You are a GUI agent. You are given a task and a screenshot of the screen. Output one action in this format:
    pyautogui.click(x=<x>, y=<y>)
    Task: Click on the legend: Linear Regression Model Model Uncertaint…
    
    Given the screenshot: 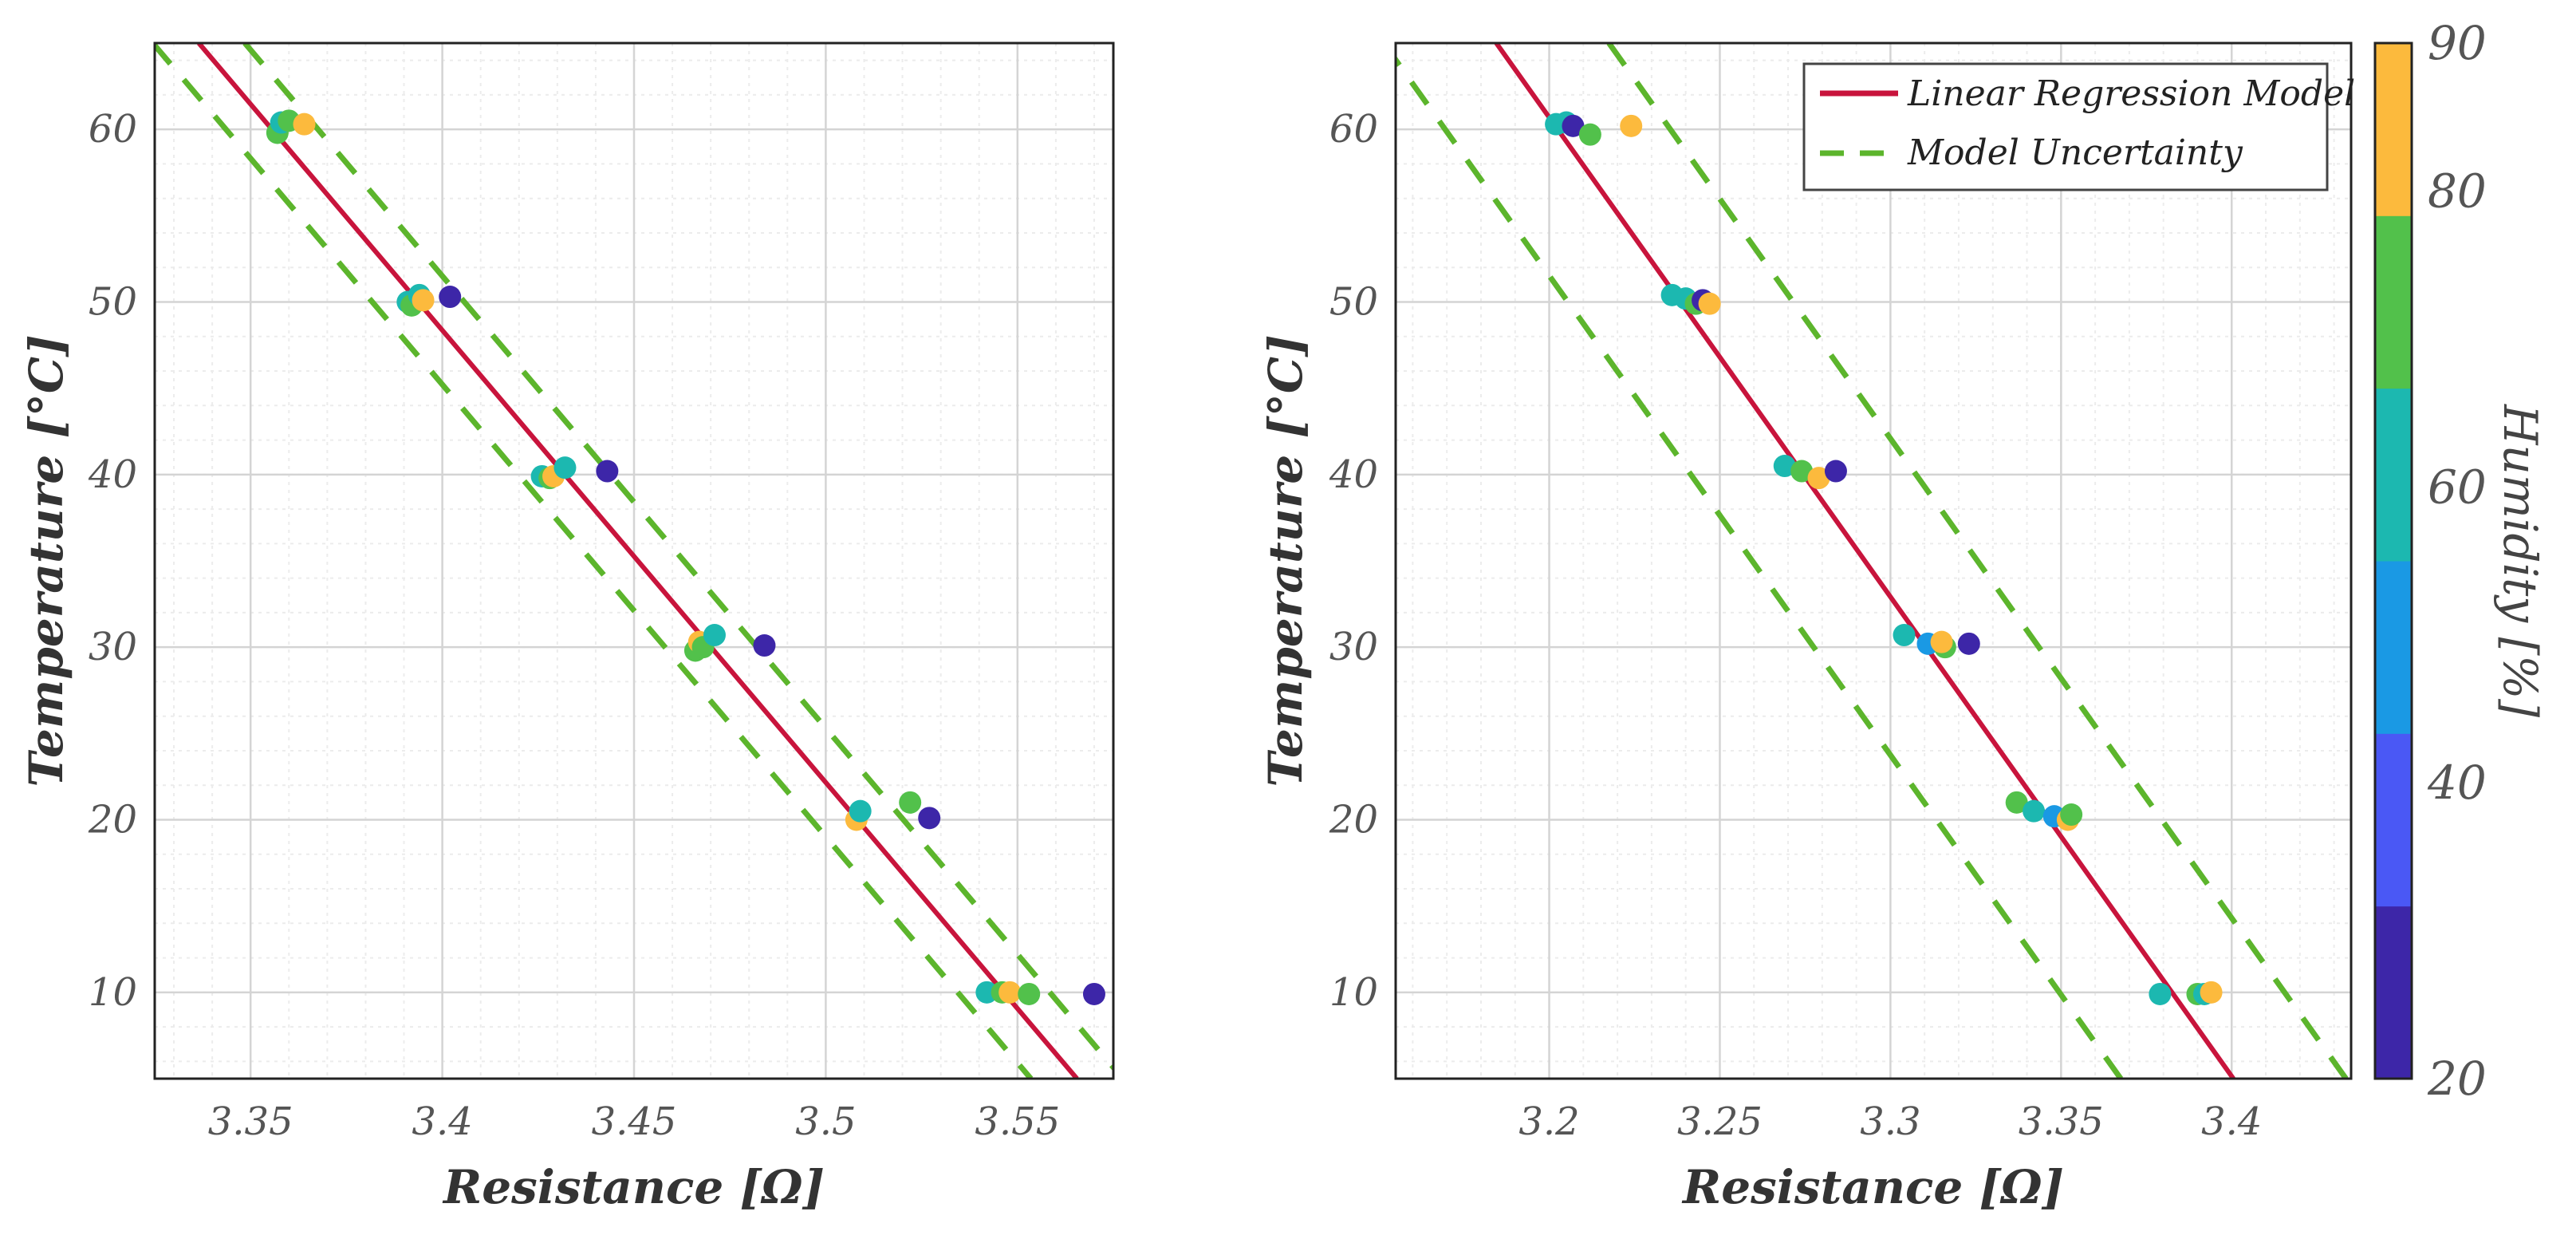 What is the action you would take?
    pyautogui.click(x=2078, y=126)
    